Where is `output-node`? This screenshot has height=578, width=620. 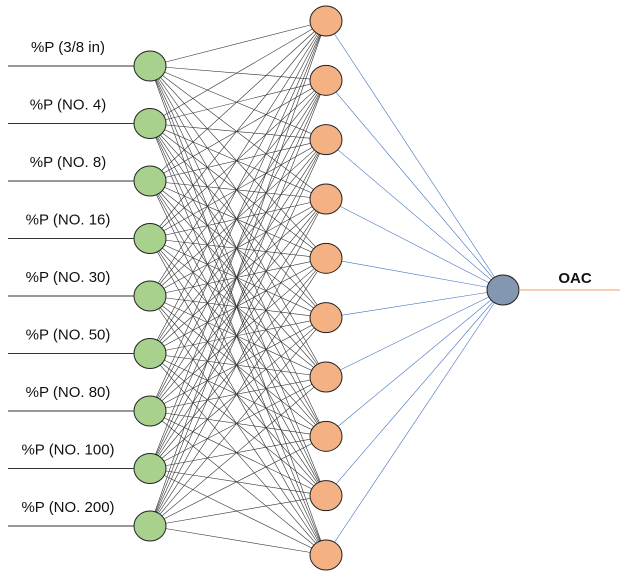 output-node is located at coordinates (503, 290).